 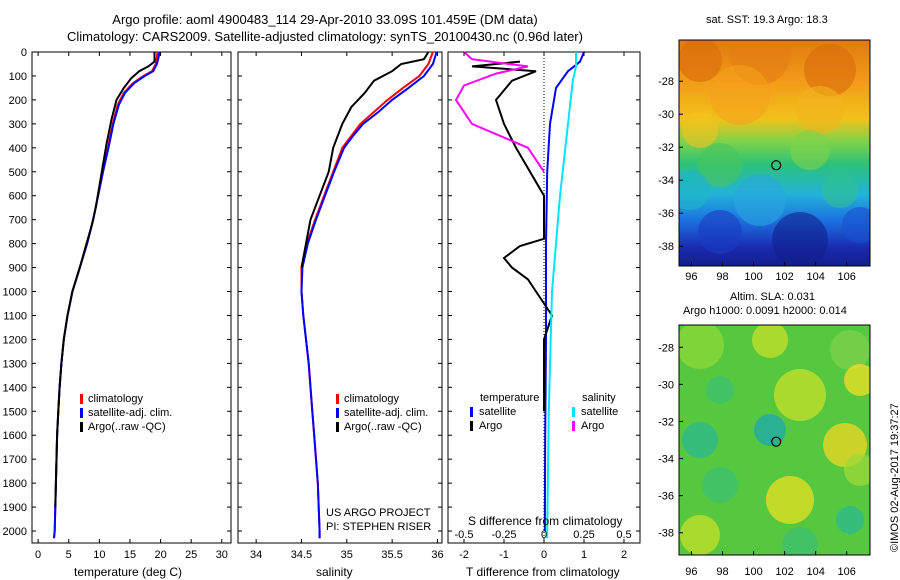 I want to click on legend-label: Argo(..raw -QC), so click(x=127, y=427).